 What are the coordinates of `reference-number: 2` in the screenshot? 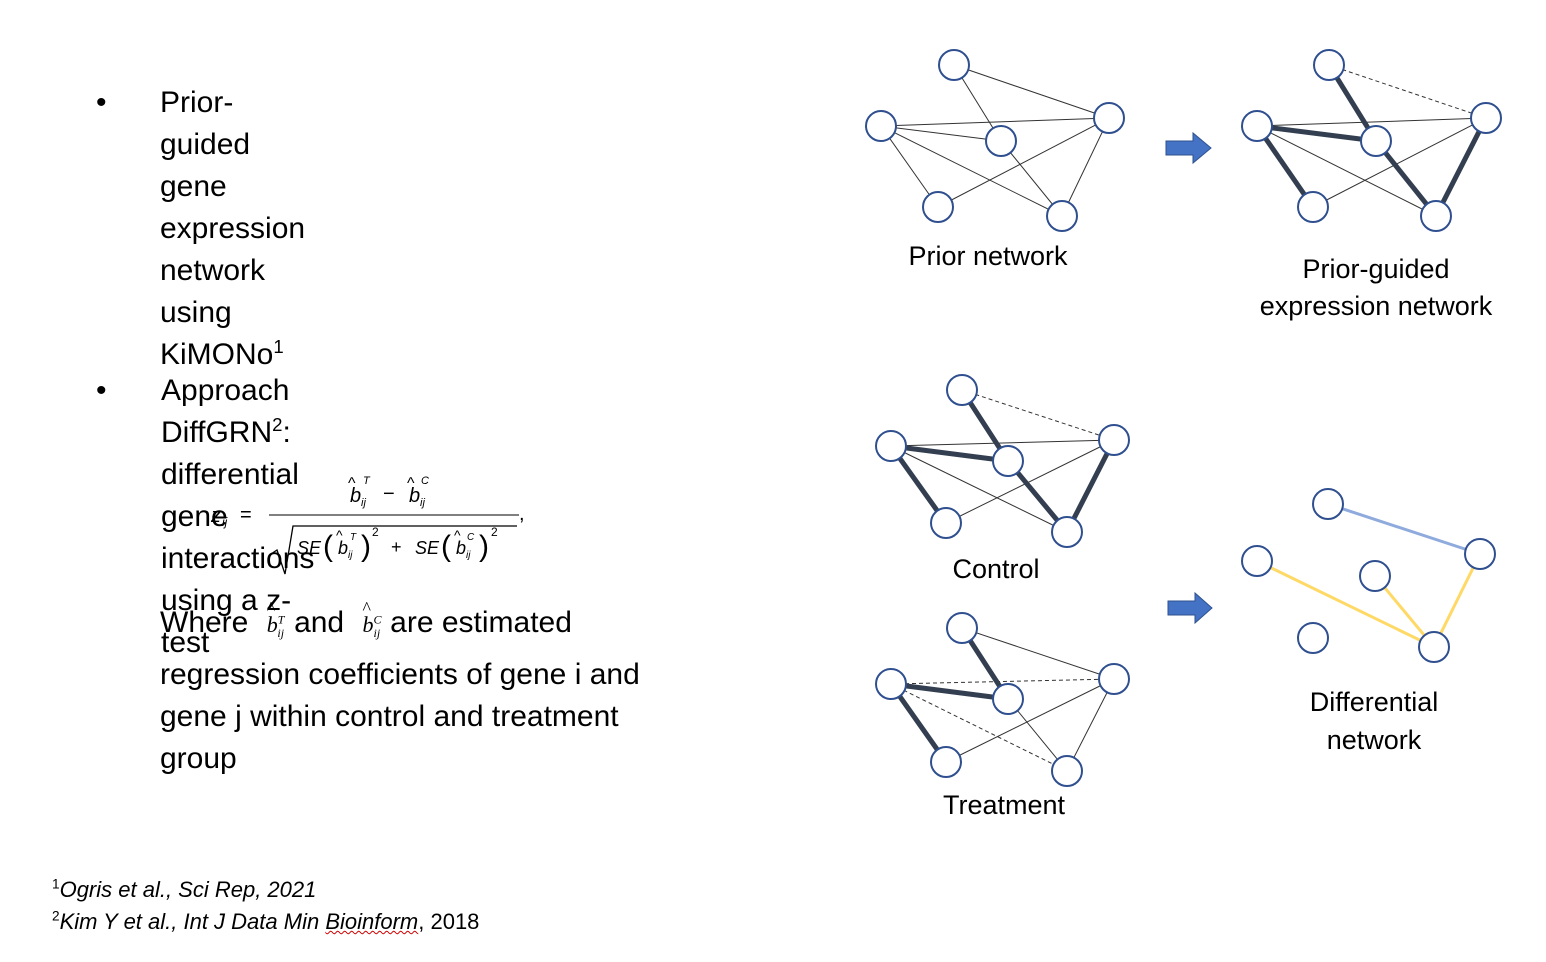 It's located at (56, 916).